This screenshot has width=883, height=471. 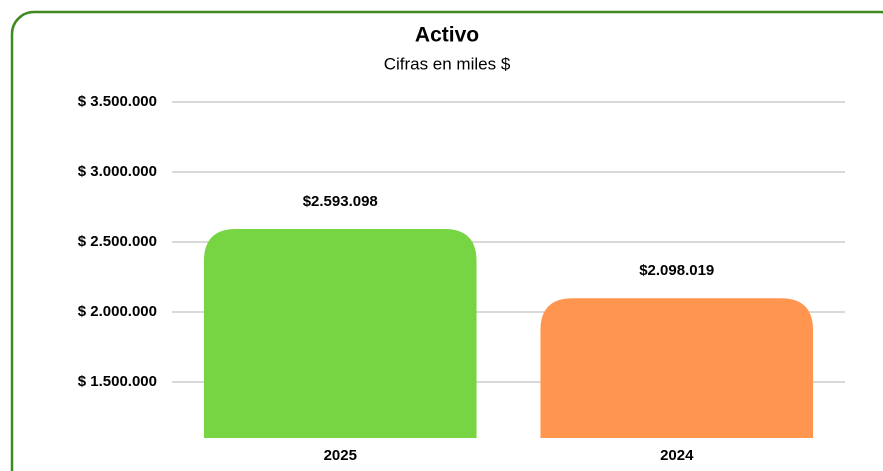 I want to click on x-tick-label: 2025, so click(x=340, y=455).